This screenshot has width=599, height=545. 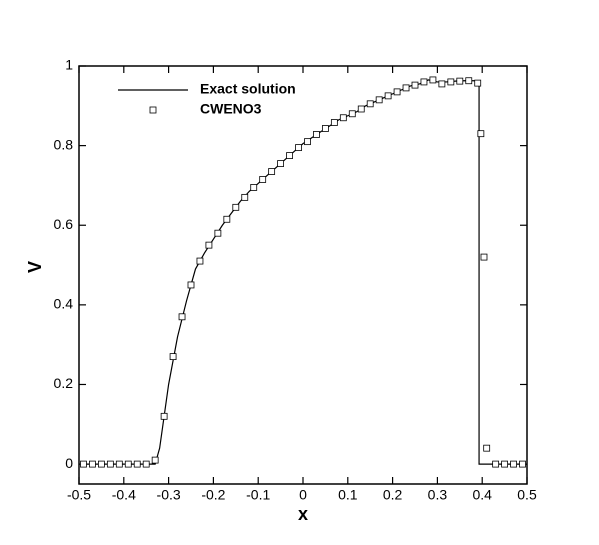 What do you see at coordinates (213, 495) in the screenshot?
I see `x-tick-label: -0.2` at bounding box center [213, 495].